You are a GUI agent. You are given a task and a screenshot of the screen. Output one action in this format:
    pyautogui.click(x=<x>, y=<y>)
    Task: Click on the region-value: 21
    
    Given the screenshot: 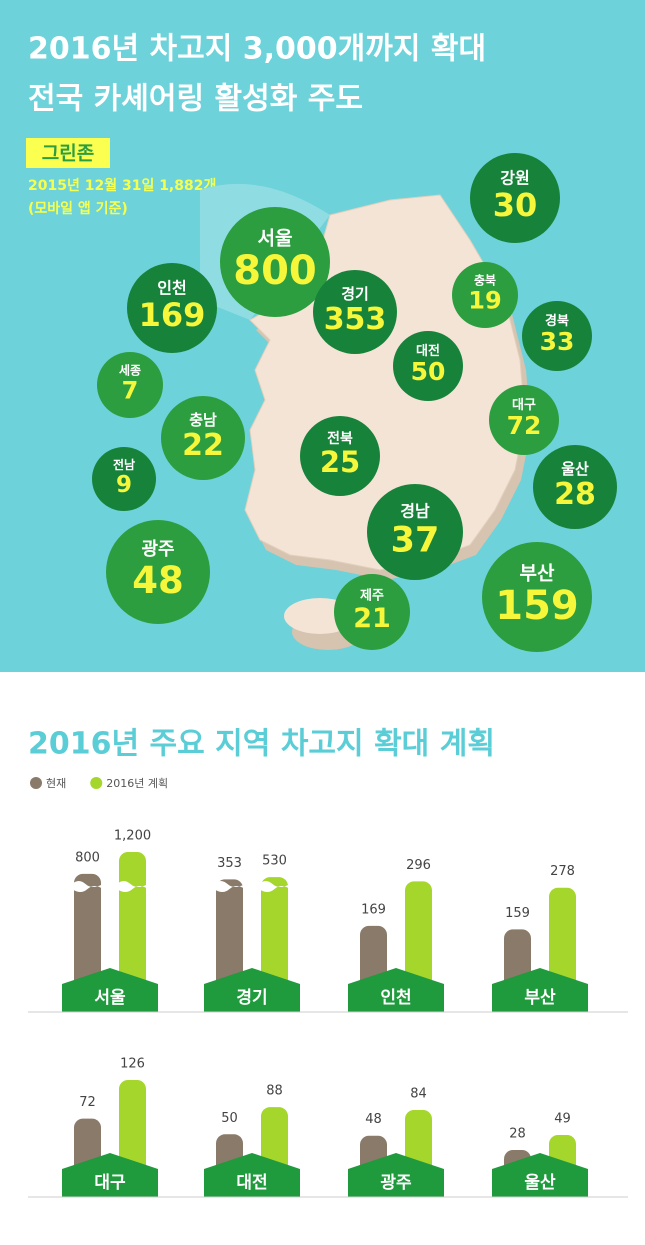 What is the action you would take?
    pyautogui.click(x=372, y=618)
    